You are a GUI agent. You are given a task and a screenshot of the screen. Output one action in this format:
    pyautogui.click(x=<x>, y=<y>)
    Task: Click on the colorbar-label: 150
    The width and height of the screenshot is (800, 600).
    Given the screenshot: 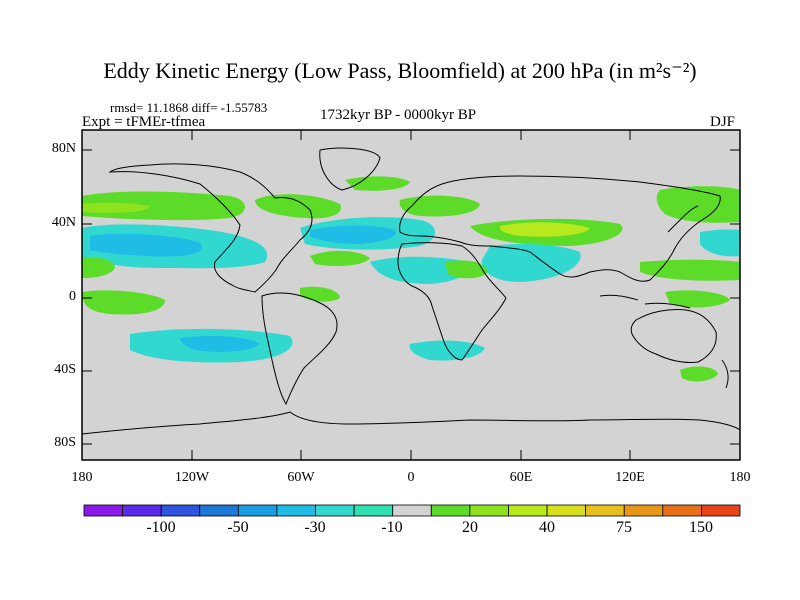 What is the action you would take?
    pyautogui.click(x=701, y=527)
    